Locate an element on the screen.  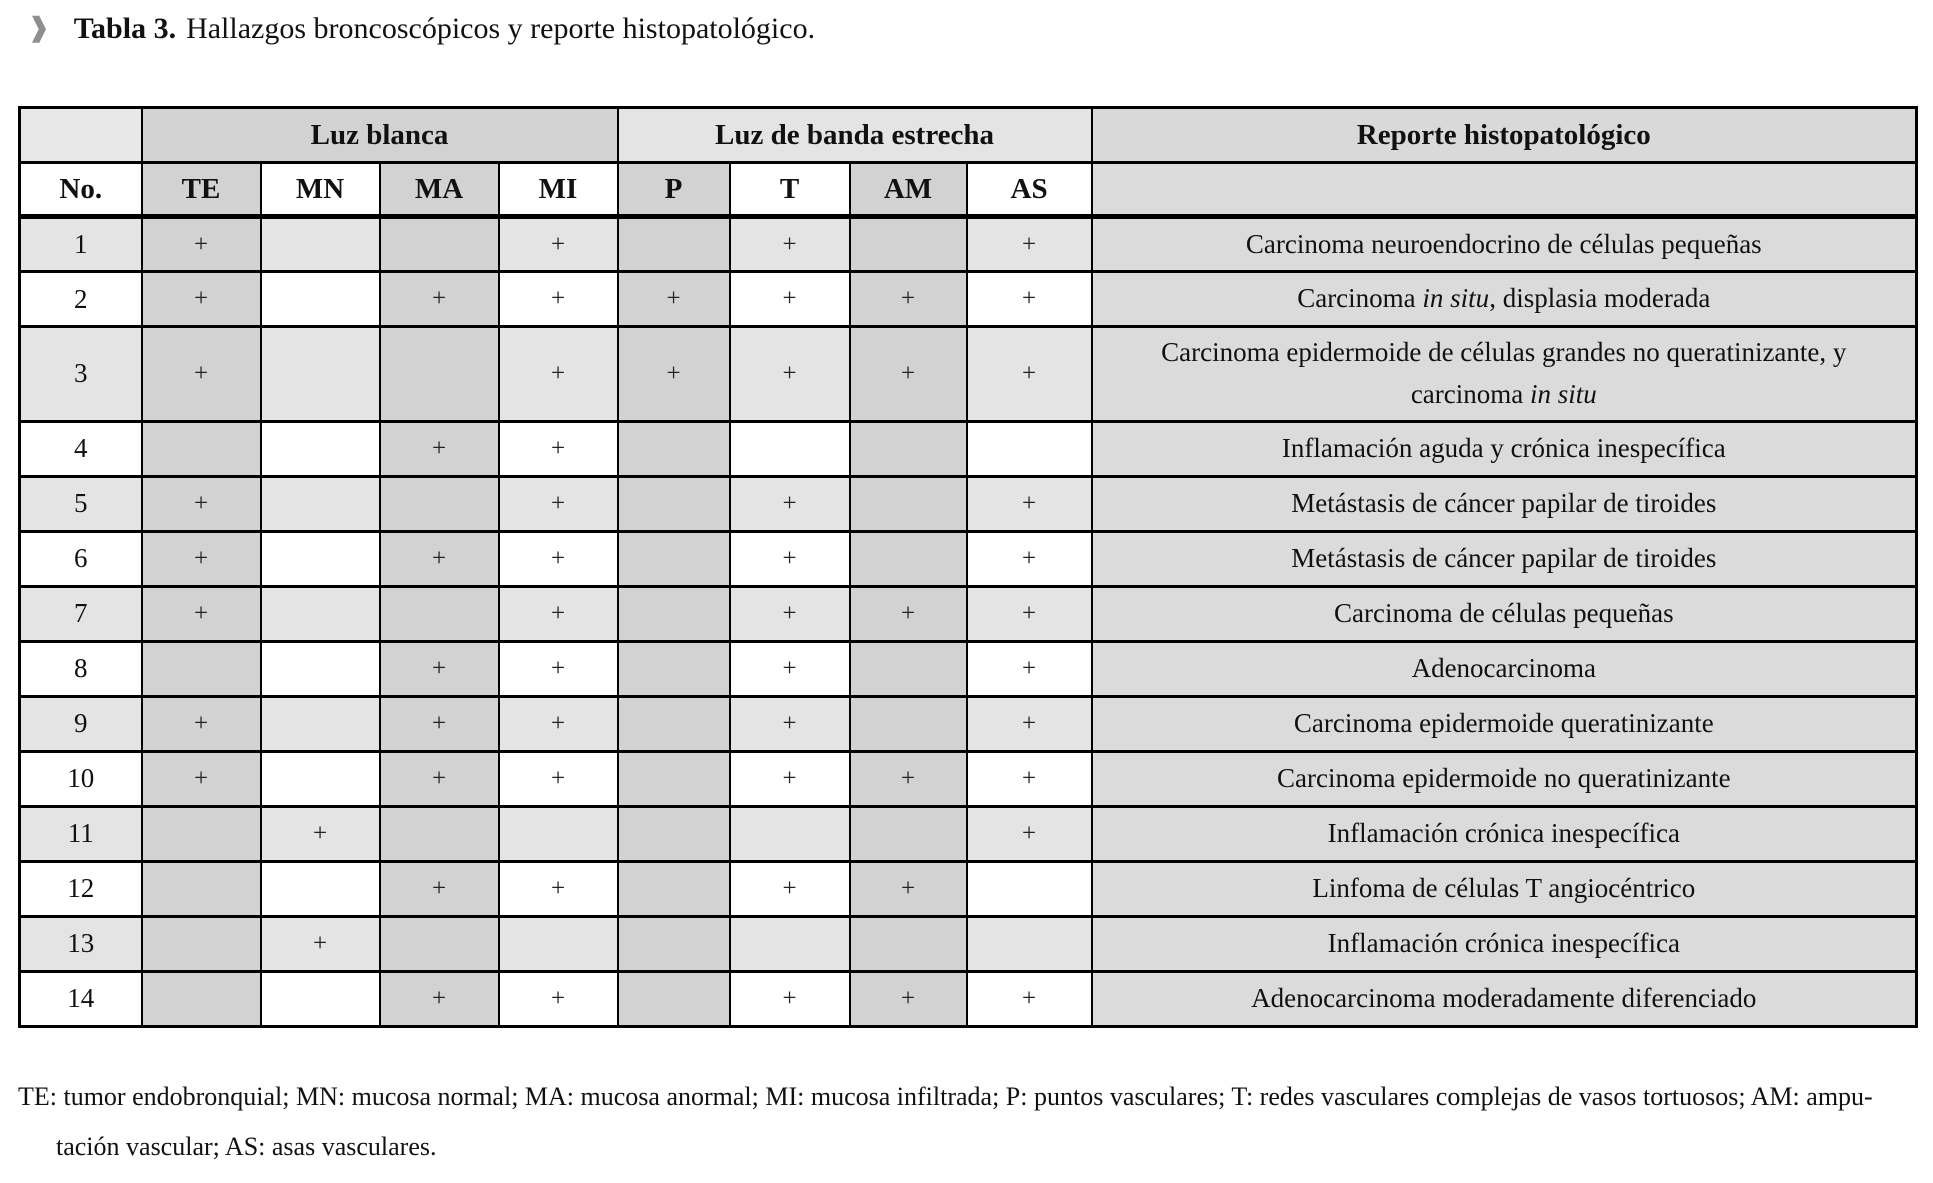
report-cell: Inflamación crónica inespecífica is located at coordinates (1504, 943).